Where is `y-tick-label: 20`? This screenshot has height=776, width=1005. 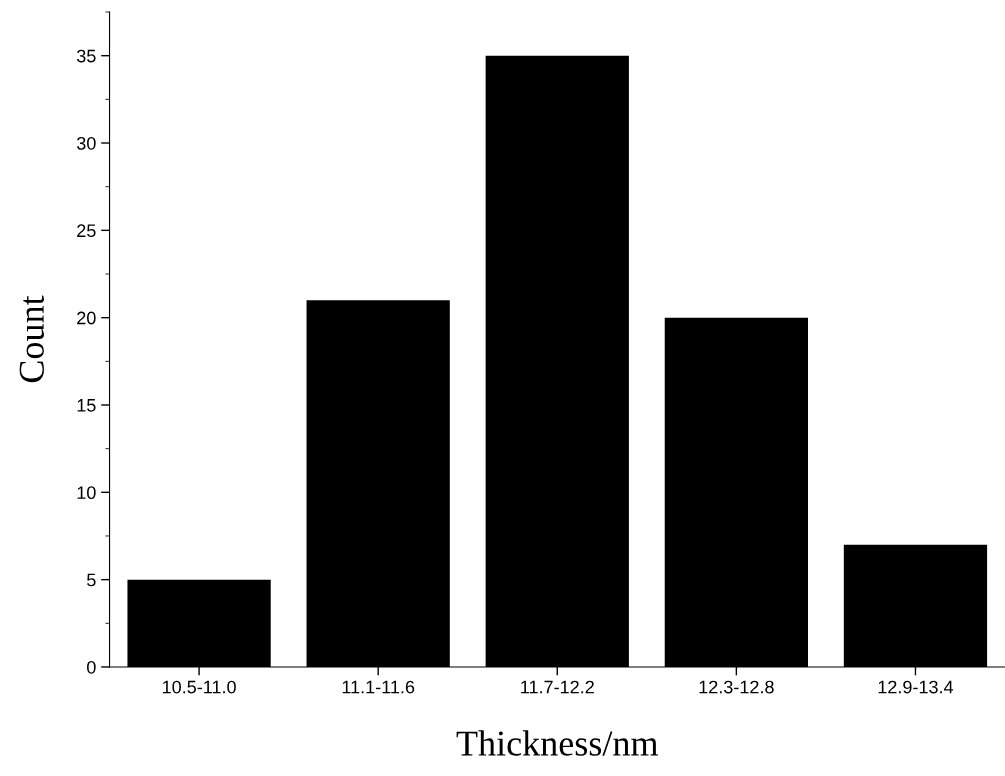 y-tick-label: 20 is located at coordinates (86, 318).